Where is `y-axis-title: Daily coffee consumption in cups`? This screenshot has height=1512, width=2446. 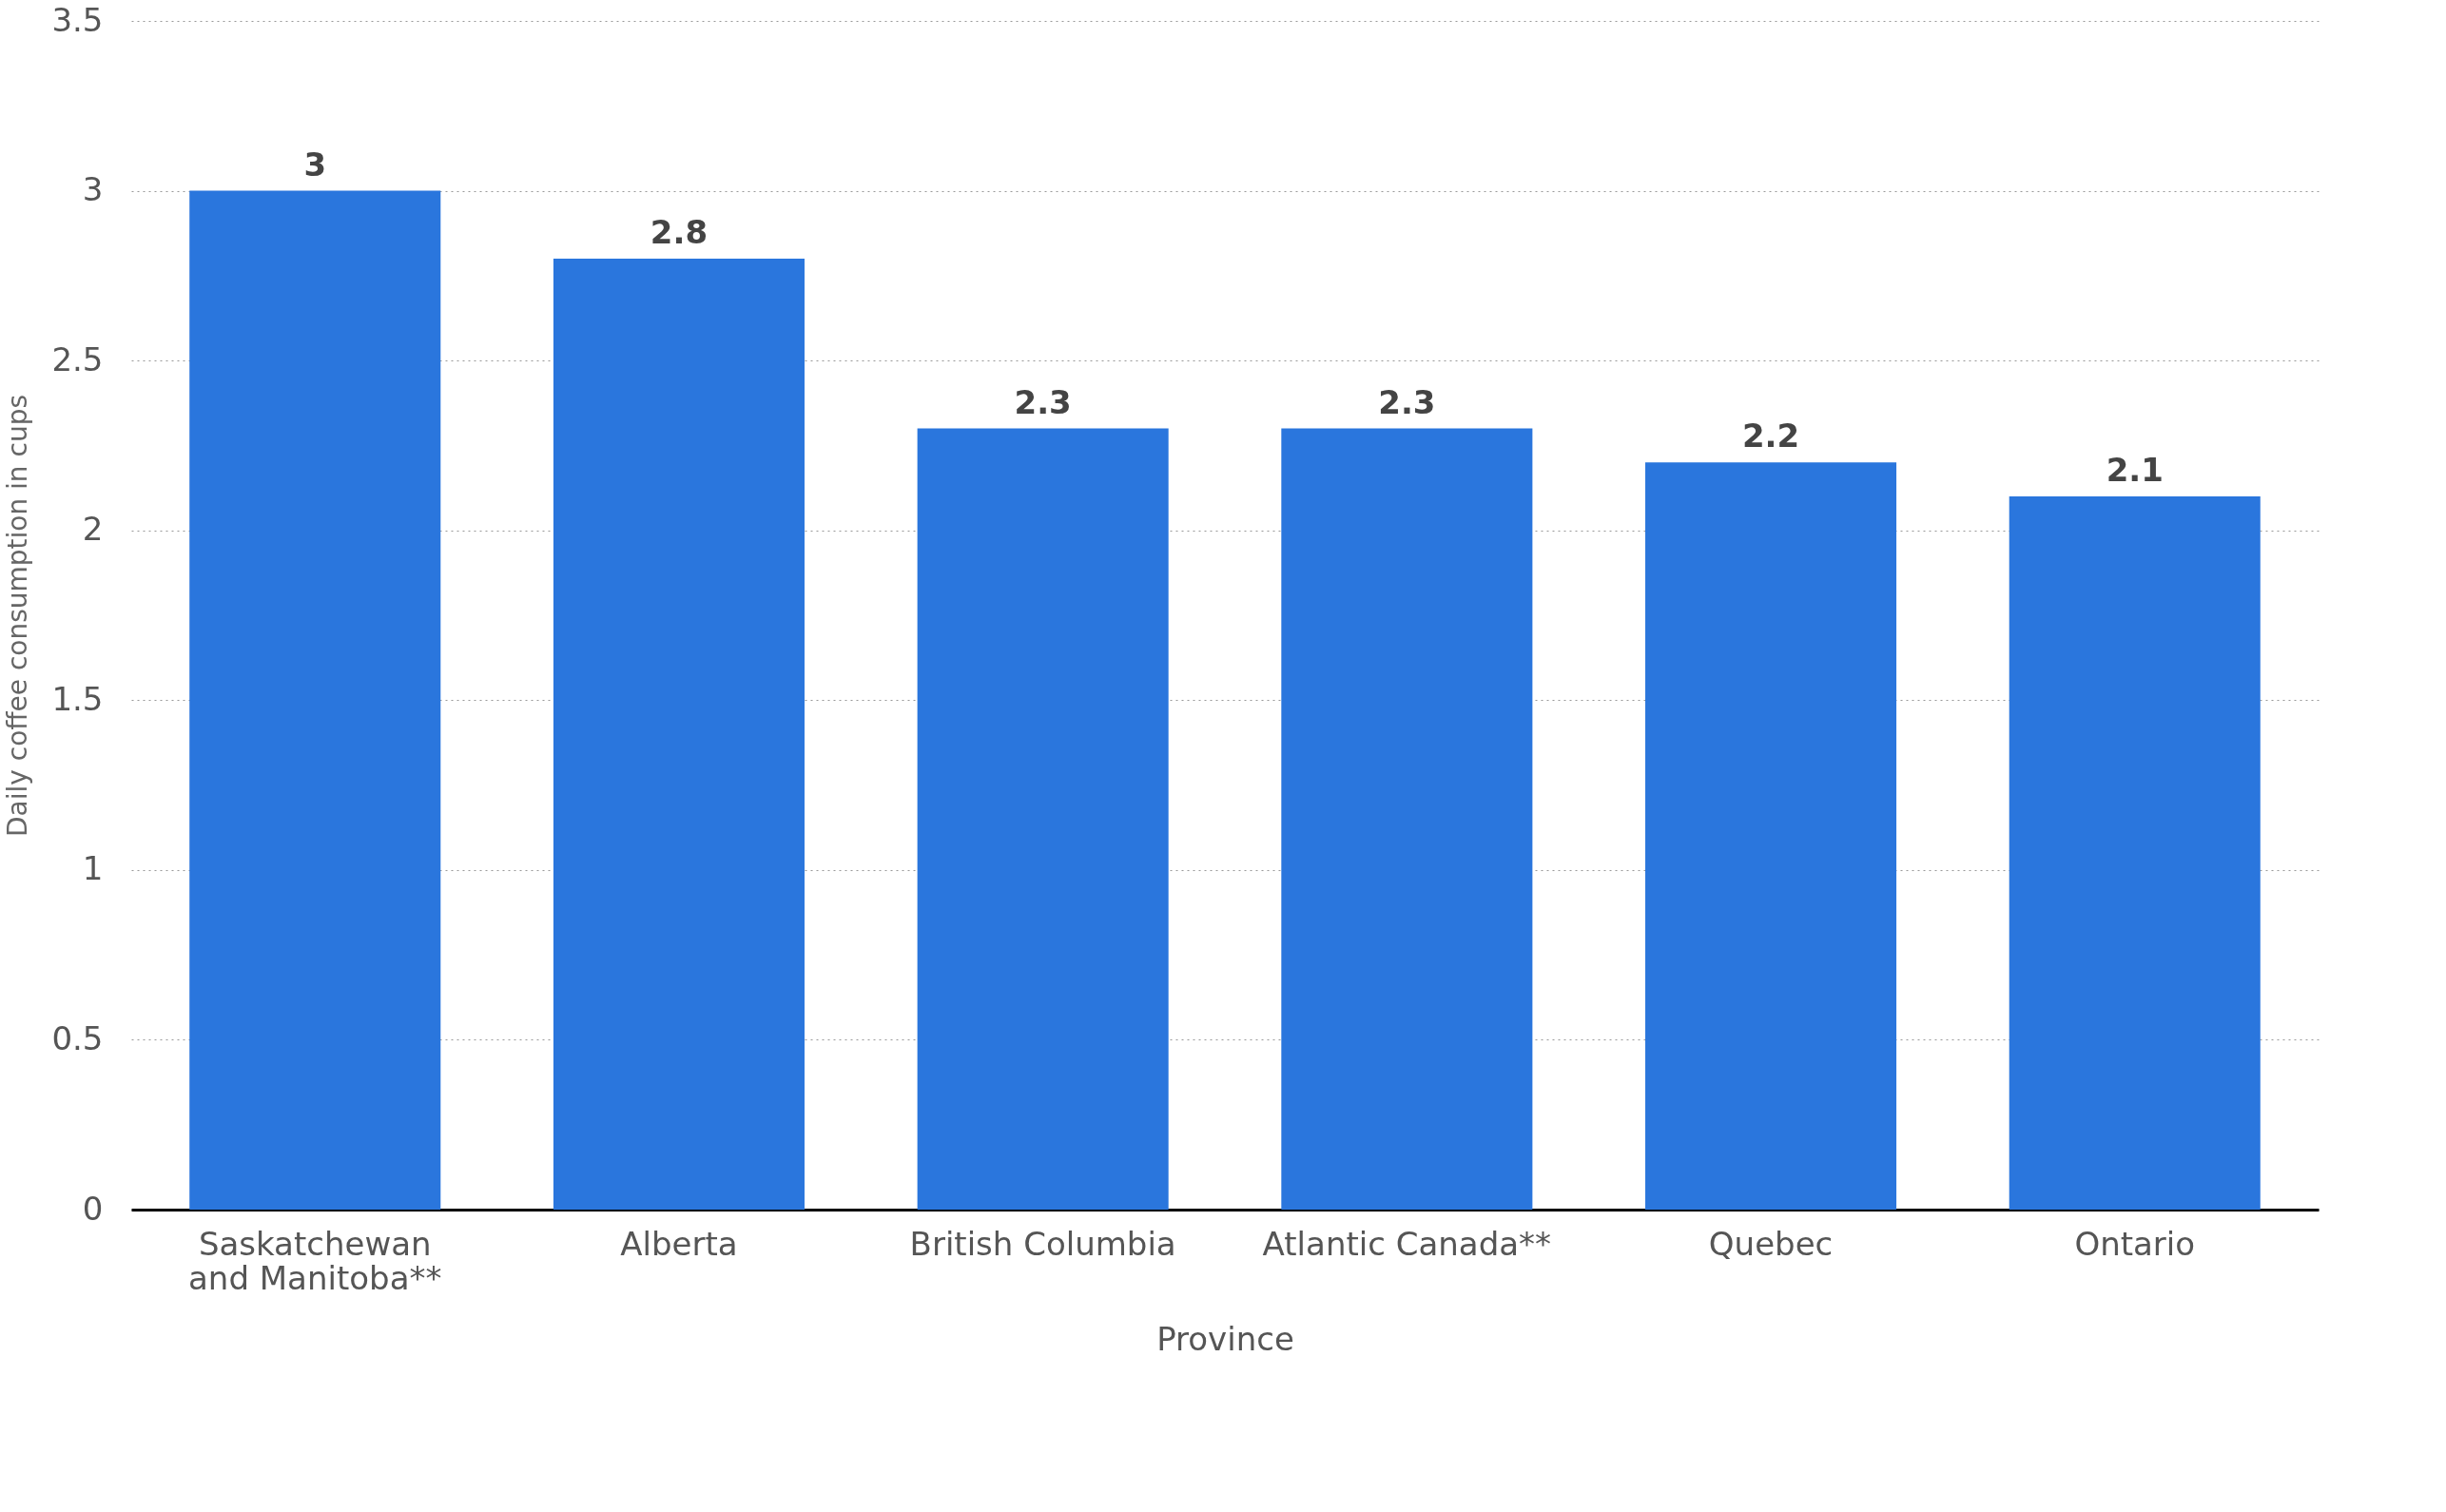
y-axis-title: Daily coffee consumption in cups is located at coordinates (18, 616).